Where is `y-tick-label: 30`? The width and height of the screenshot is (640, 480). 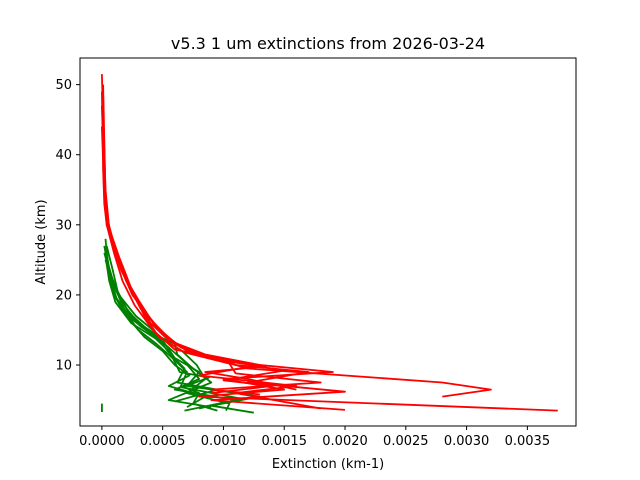
y-tick-label: 30 is located at coordinates (63, 225).